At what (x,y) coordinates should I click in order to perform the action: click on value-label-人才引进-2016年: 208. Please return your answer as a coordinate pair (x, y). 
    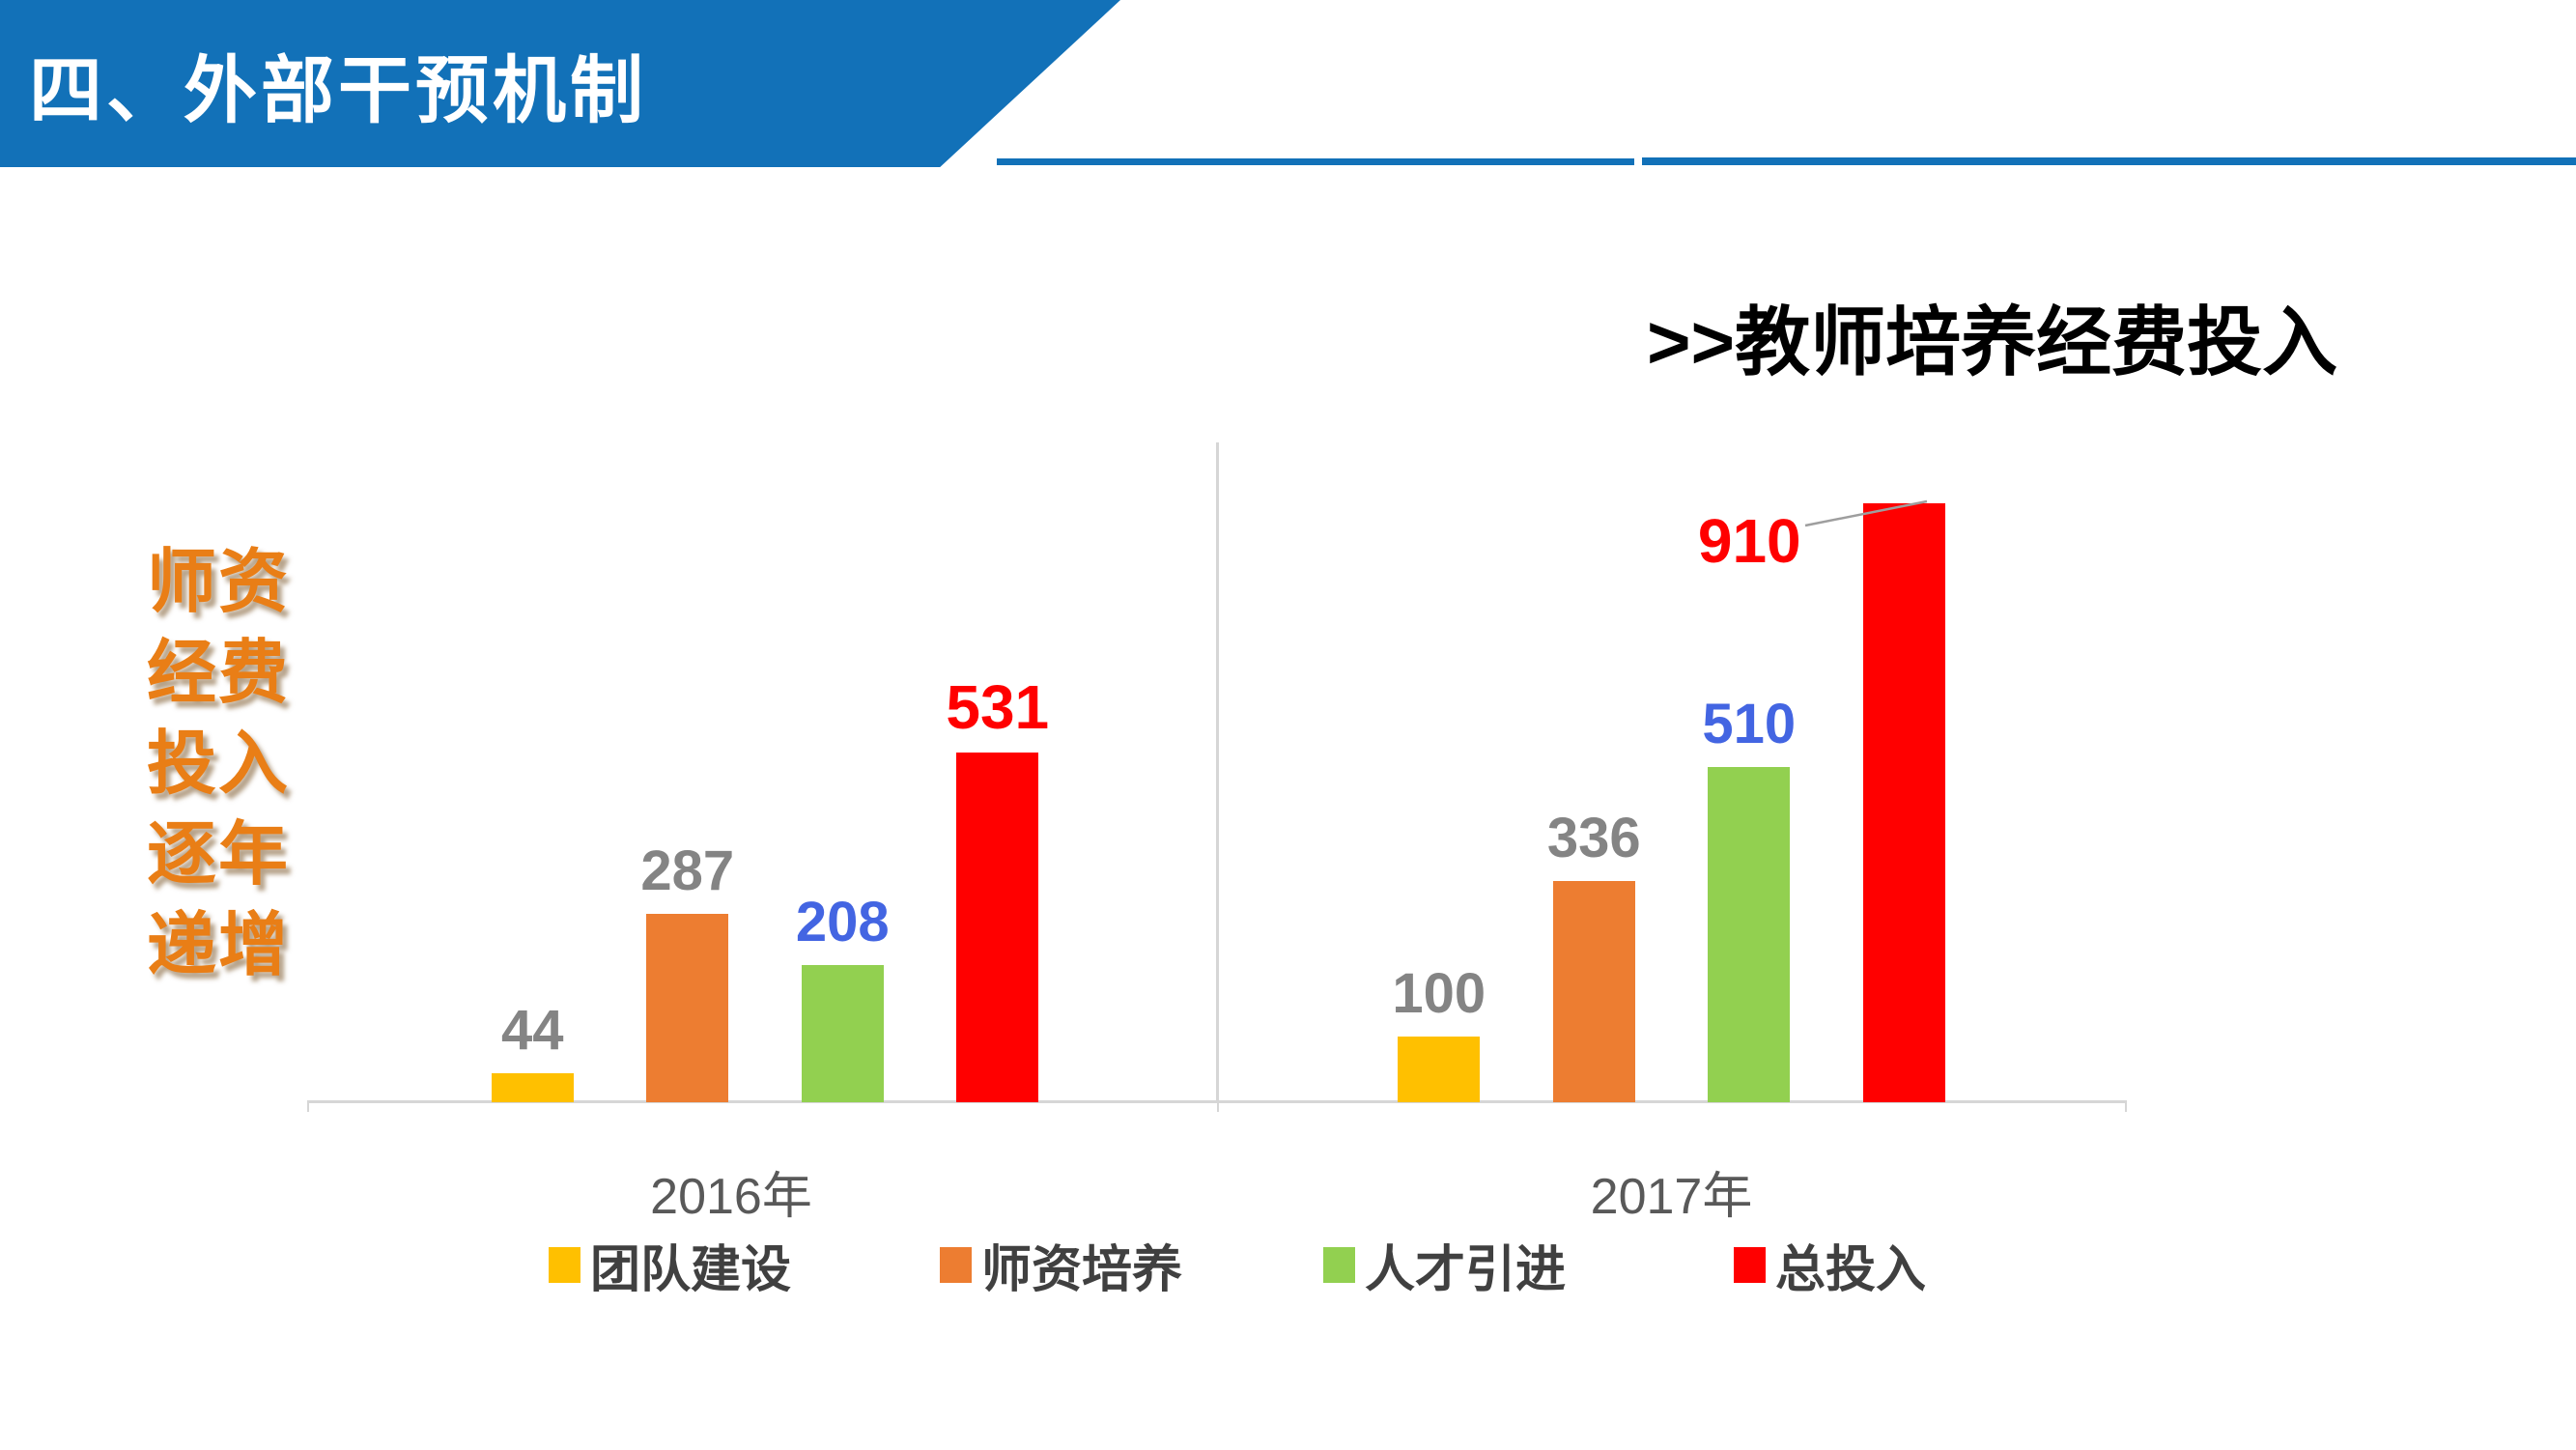
    Looking at the image, I should click on (842, 922).